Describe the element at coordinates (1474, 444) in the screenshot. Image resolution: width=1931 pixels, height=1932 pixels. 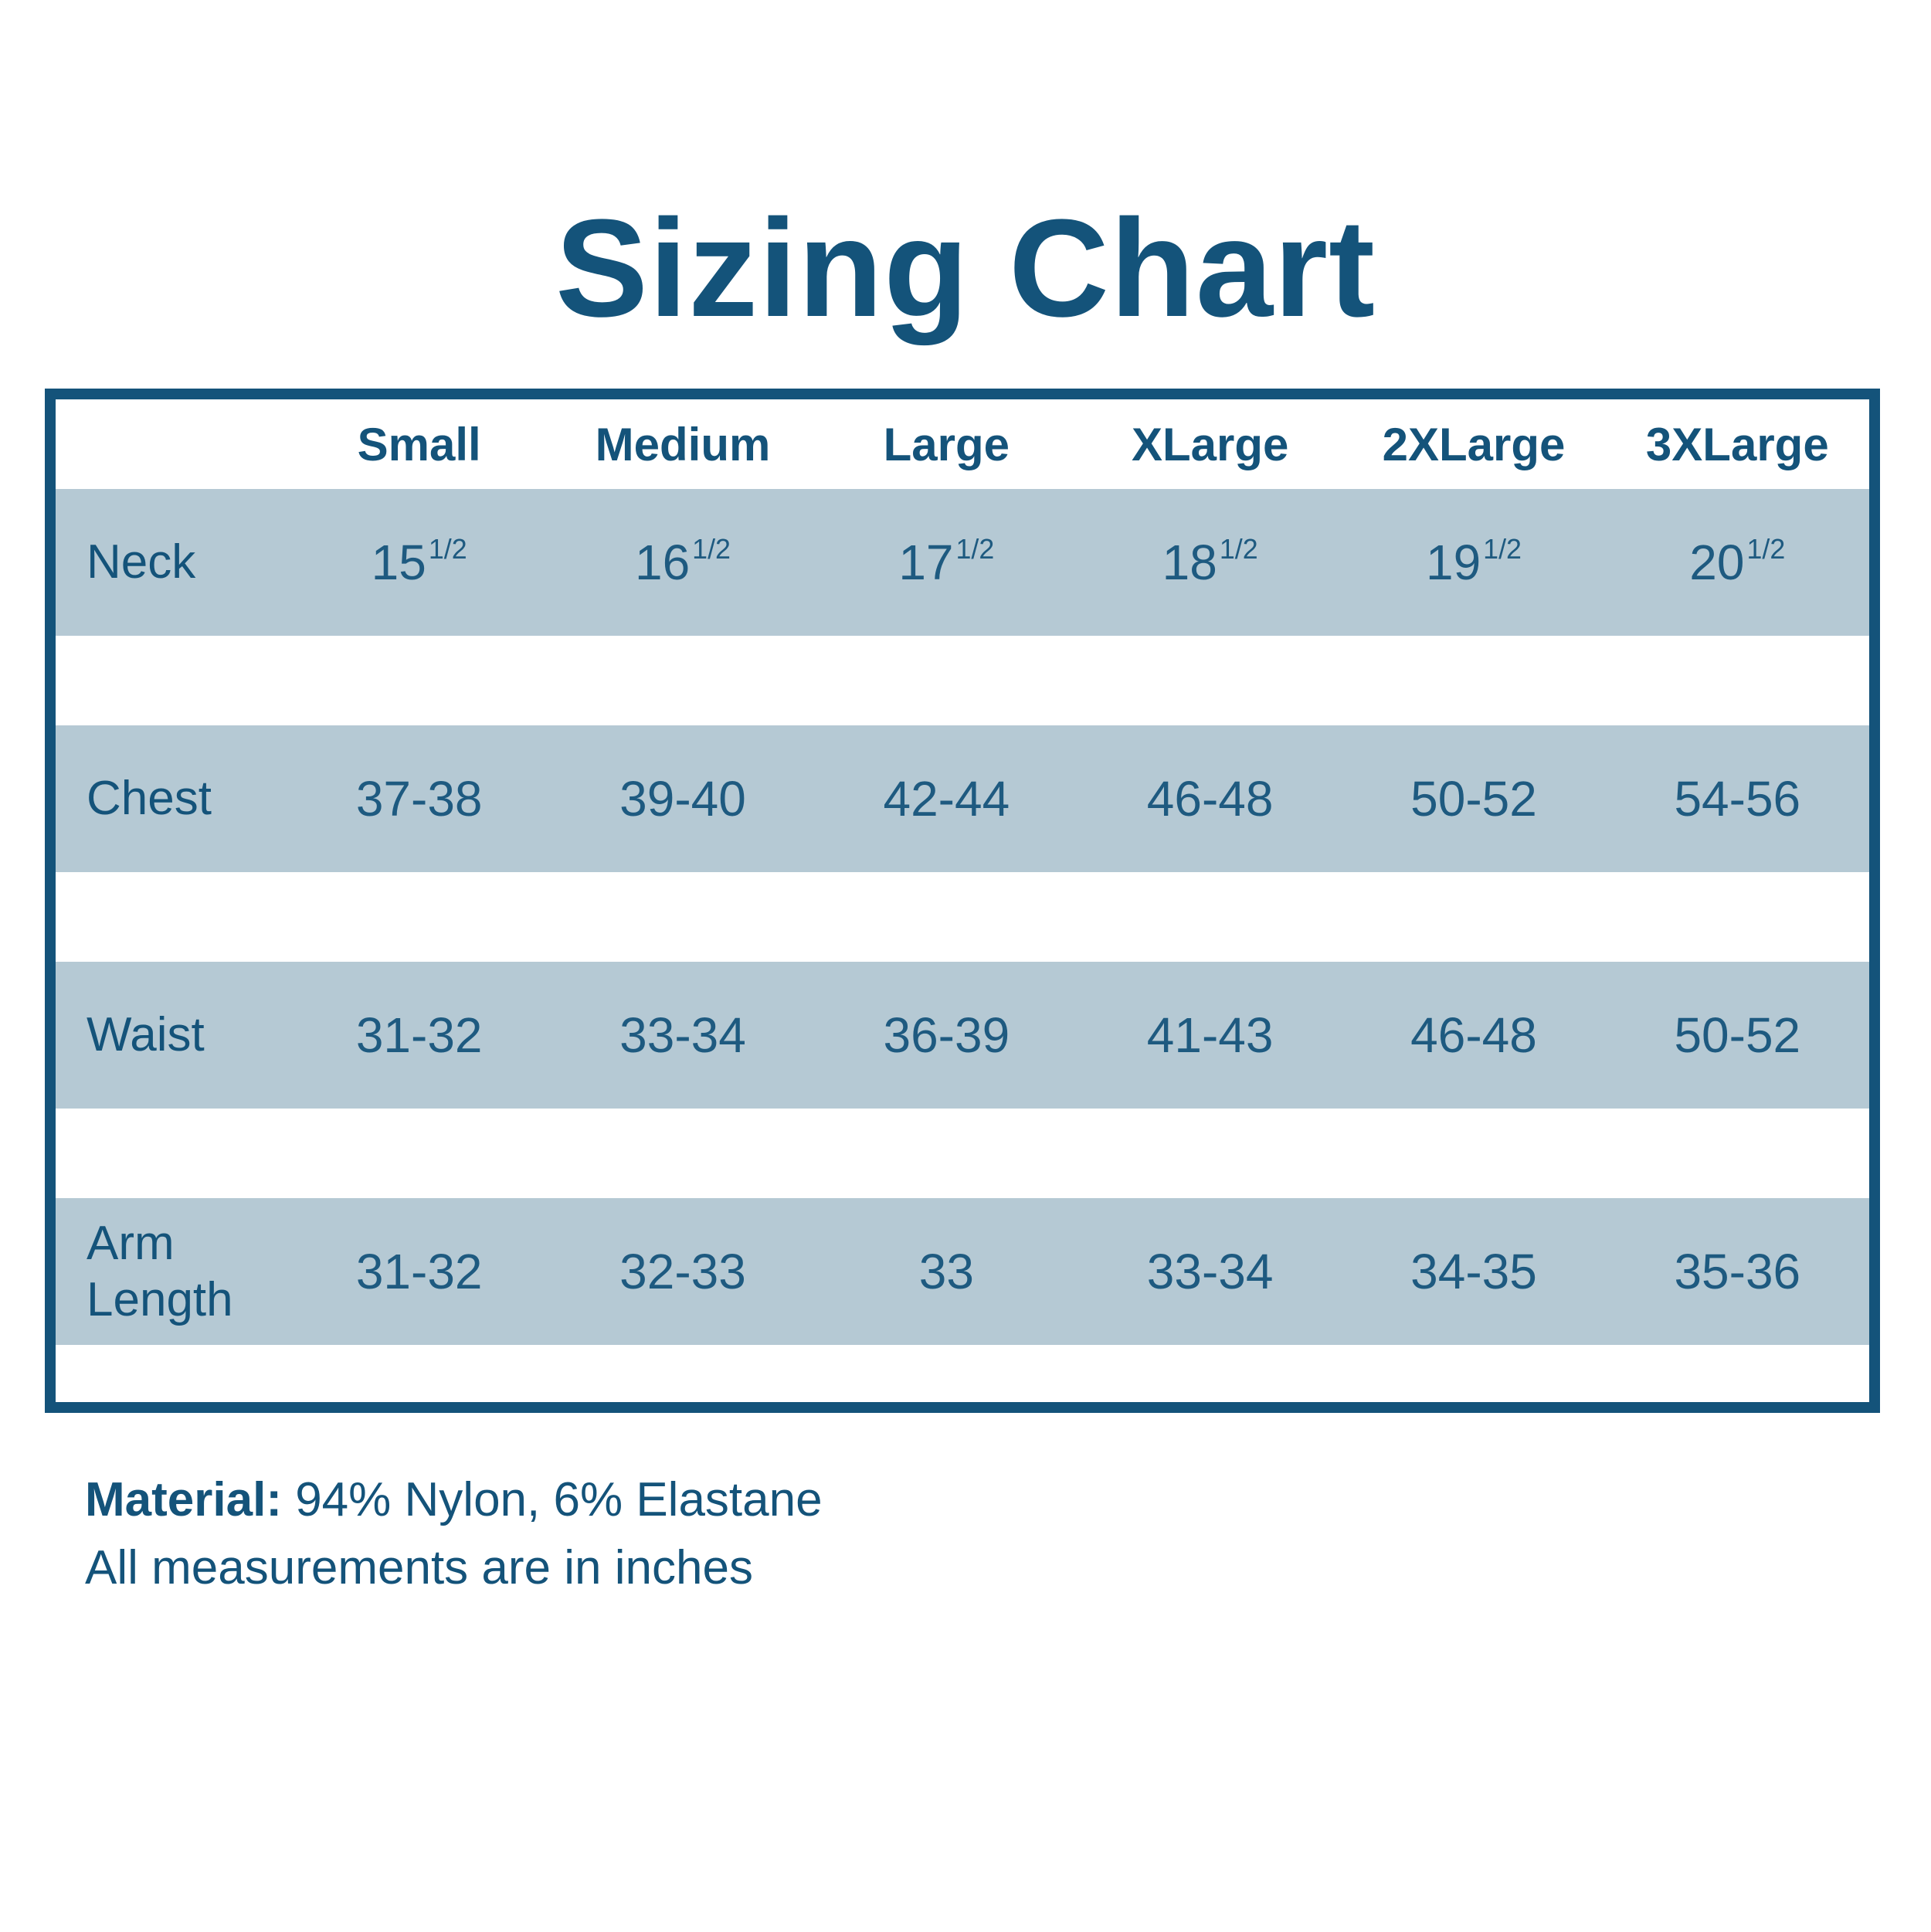
I see `size-header-2xlarge: 2XLarge` at that location.